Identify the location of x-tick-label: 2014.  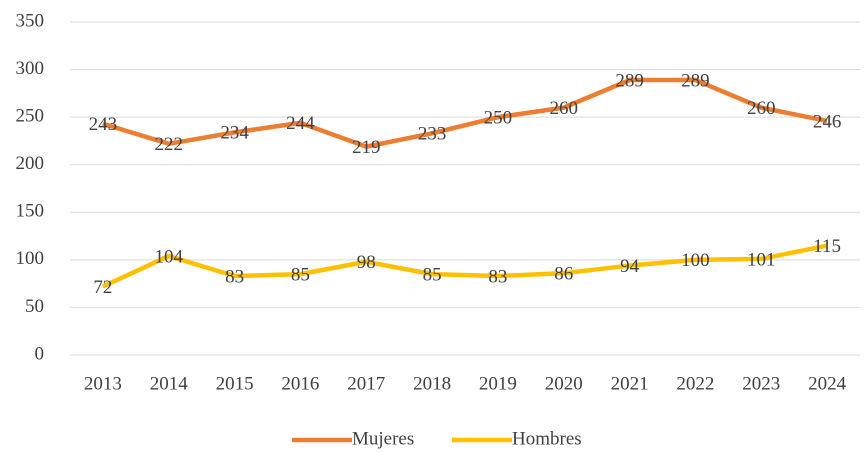
(169, 383).